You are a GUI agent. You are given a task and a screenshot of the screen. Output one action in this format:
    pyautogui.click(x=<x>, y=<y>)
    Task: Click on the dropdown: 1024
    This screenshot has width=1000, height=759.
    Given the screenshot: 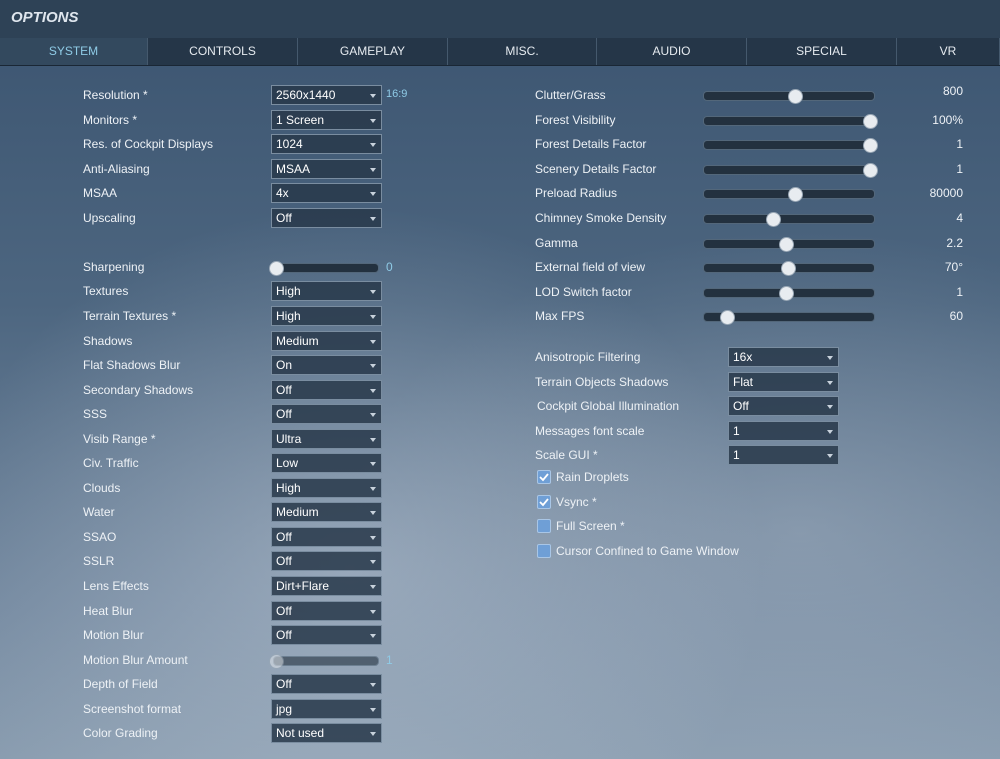 What is the action you would take?
    pyautogui.click(x=326, y=144)
    